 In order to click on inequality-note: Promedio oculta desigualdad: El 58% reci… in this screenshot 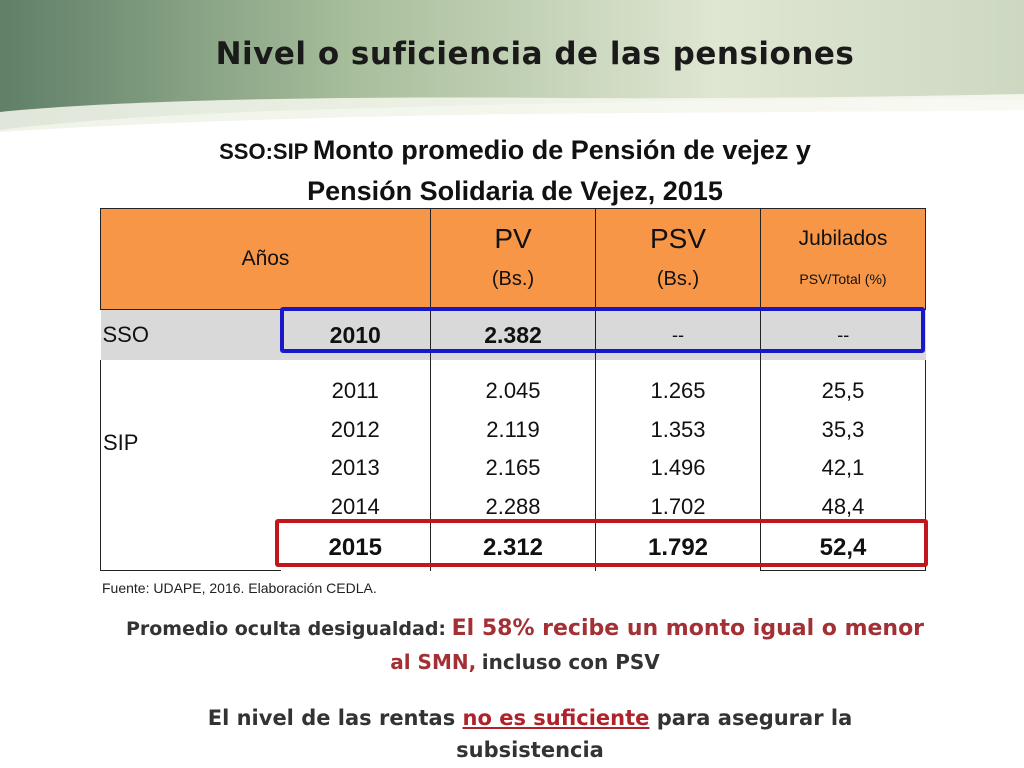, I will do `click(525, 646)`.